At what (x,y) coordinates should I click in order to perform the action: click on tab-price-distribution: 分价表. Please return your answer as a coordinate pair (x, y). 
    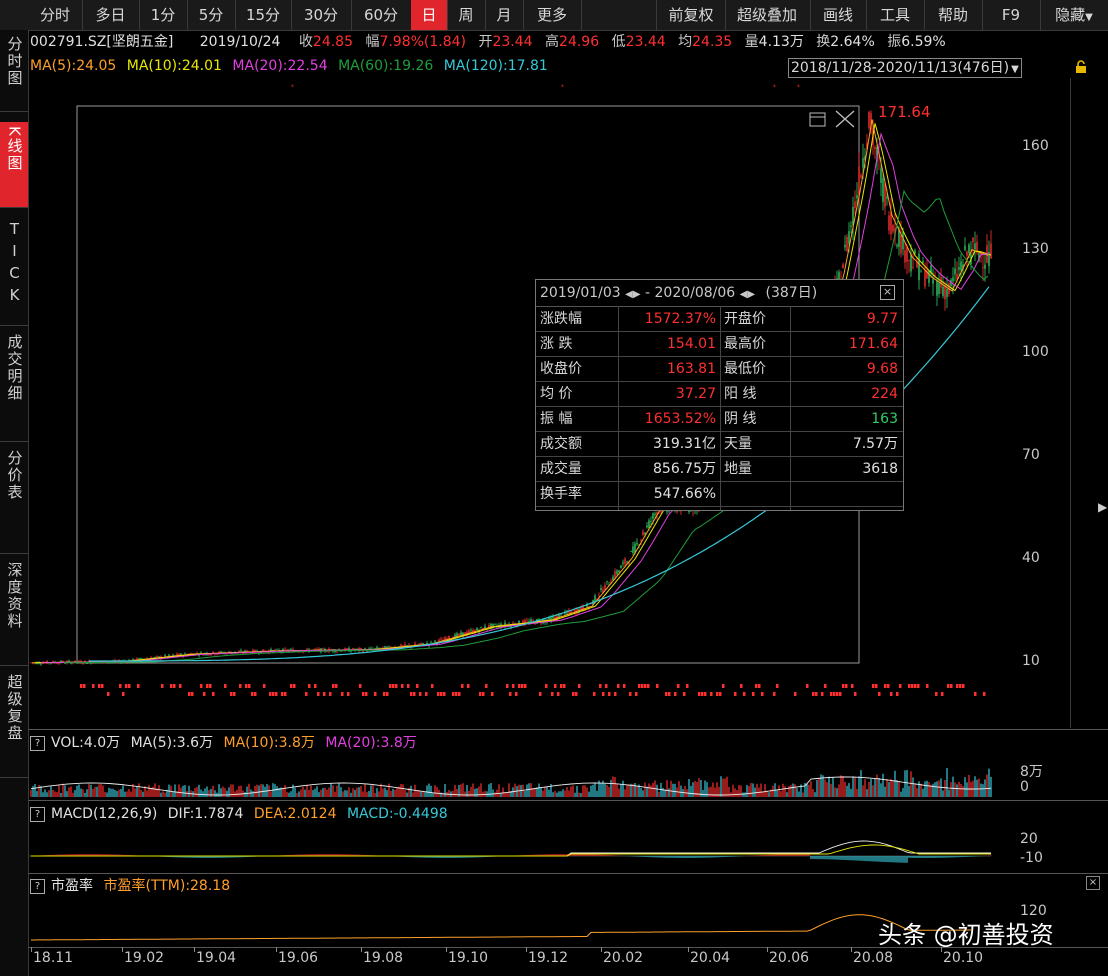
    Looking at the image, I should click on (14, 500).